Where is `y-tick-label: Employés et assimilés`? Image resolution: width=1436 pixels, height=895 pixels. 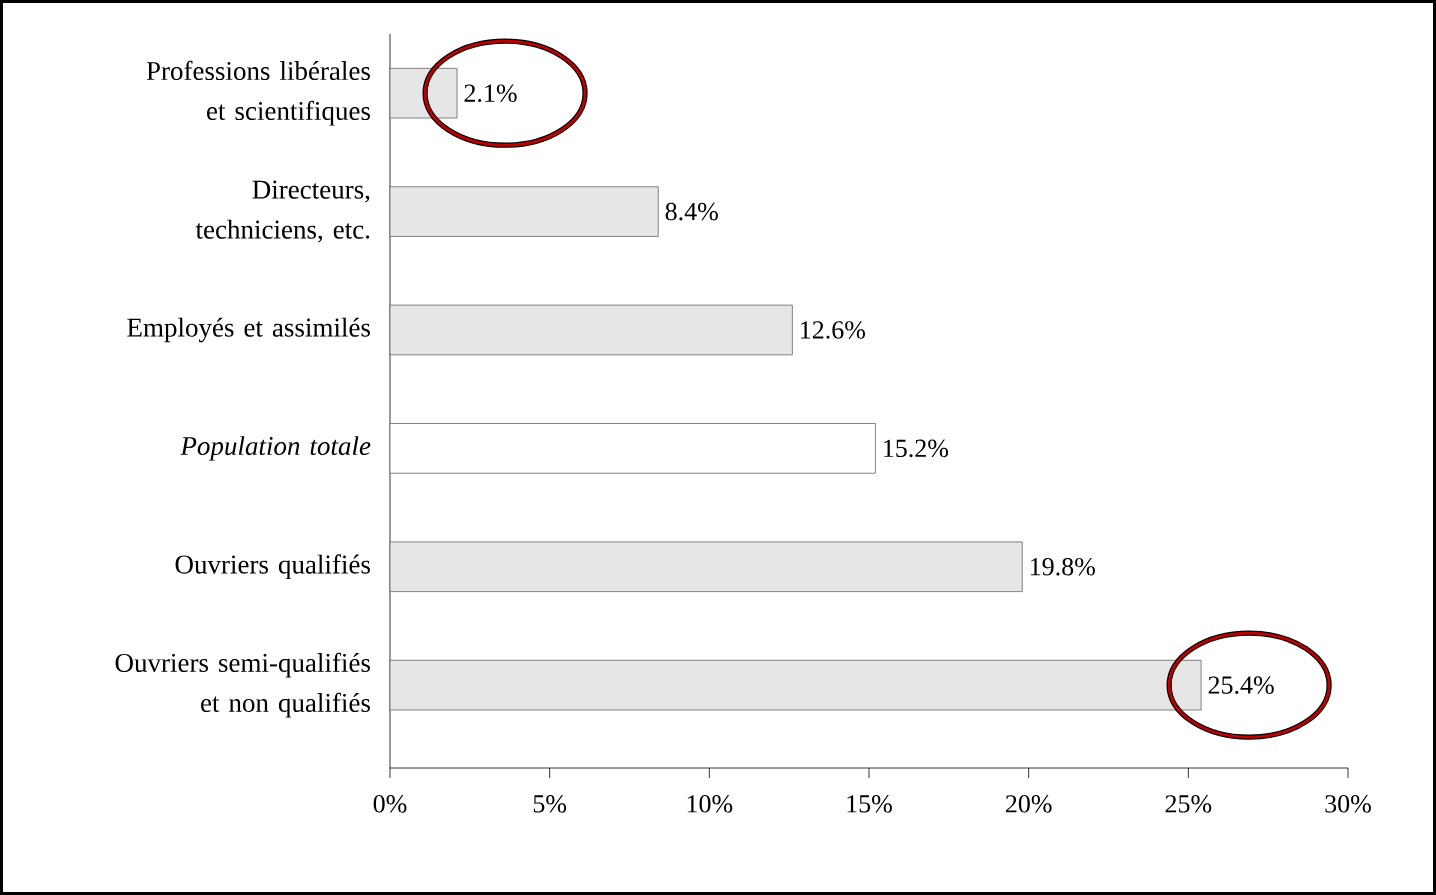 y-tick-label: Employés et assimilés is located at coordinates (248, 330).